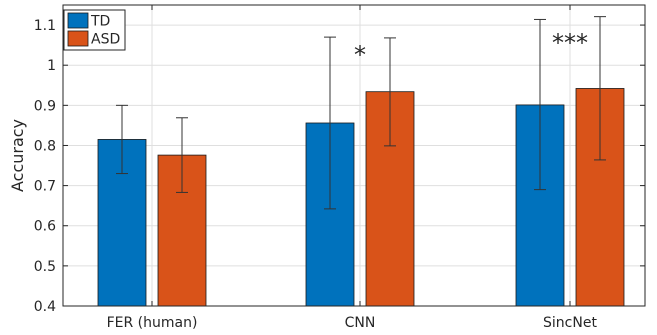  I want to click on y-tick-label: 1, so click(51, 66).